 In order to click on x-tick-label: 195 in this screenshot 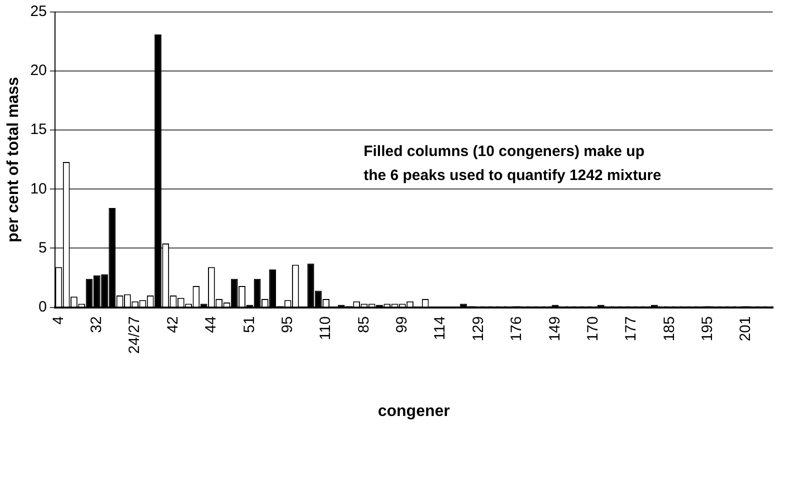, I will do `click(707, 329)`.